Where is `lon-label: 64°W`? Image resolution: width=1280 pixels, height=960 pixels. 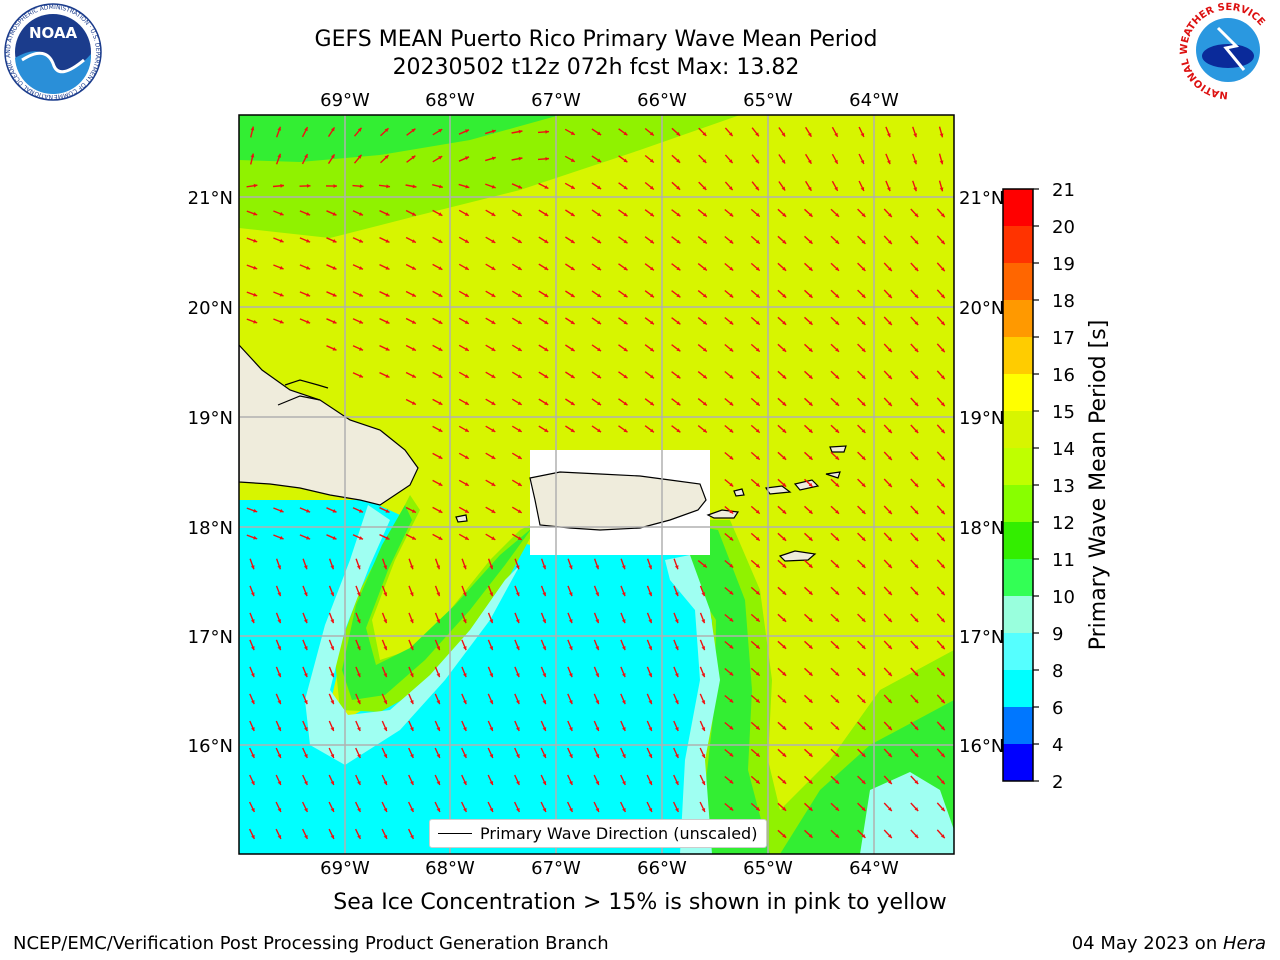
lon-label: 64°W is located at coordinates (874, 100).